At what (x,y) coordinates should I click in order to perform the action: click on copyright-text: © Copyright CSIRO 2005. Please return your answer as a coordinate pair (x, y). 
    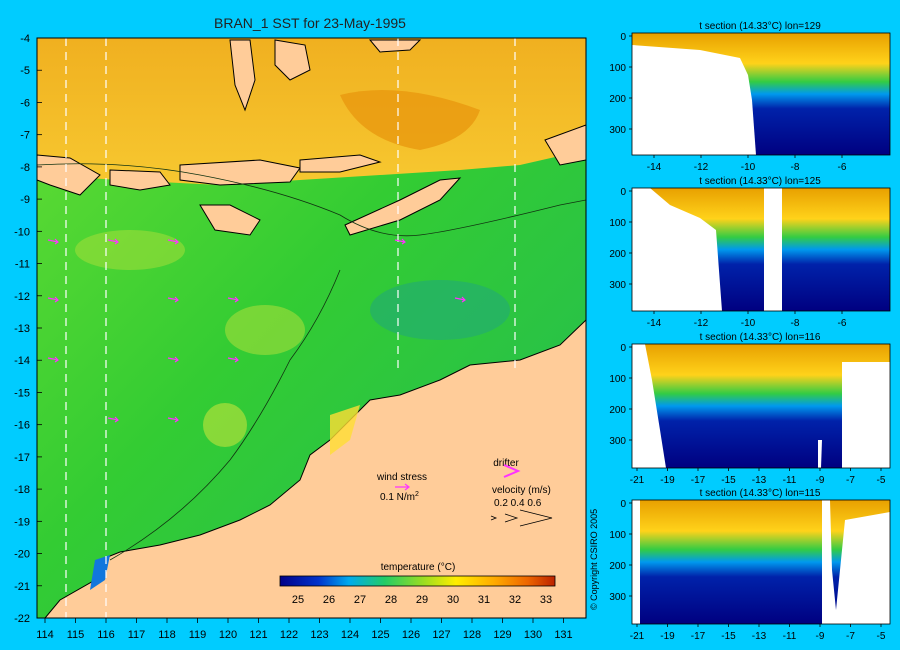
    Looking at the image, I should click on (594, 559).